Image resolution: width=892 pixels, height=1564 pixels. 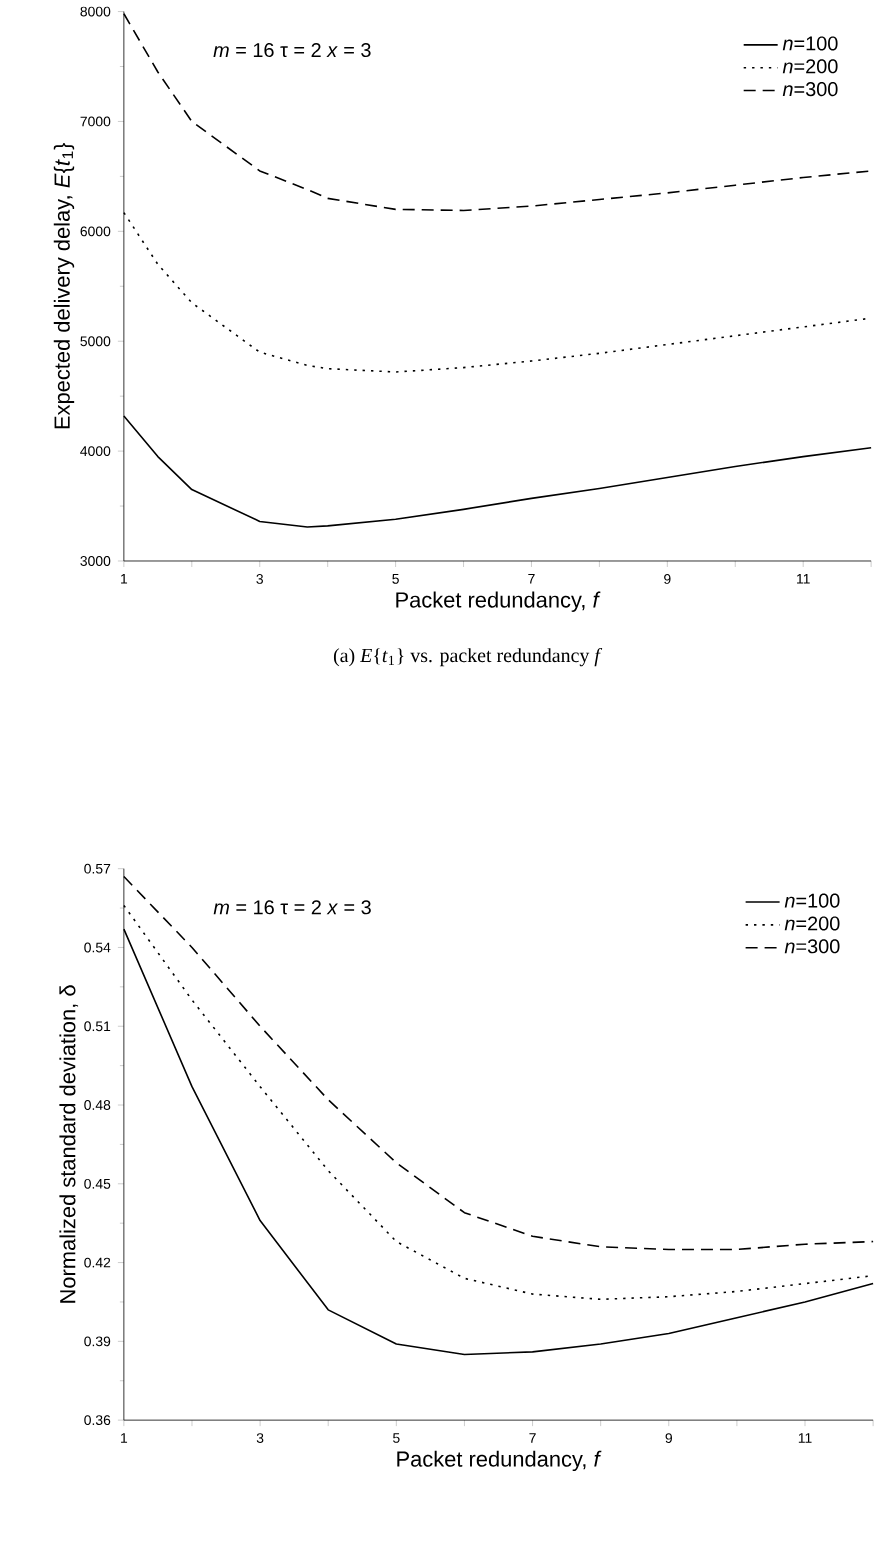 What do you see at coordinates (64, 285) in the screenshot?
I see `y-axis-title: Expected delivery delay, E{t$_{1}$}` at bounding box center [64, 285].